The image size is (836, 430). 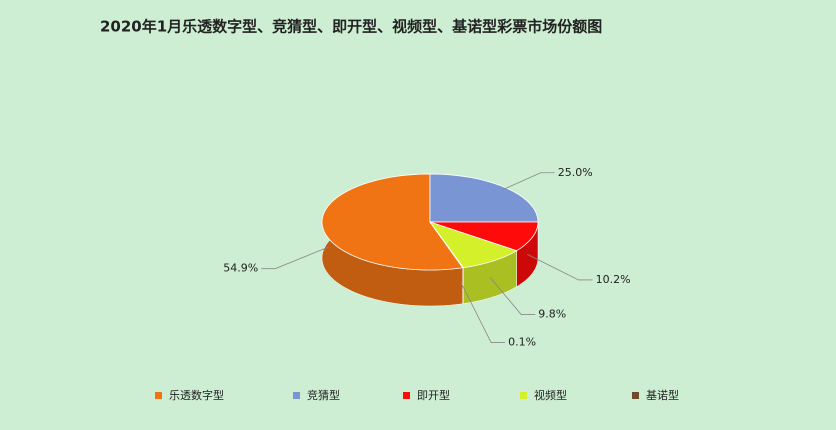 I want to click on legend-label: 即开型, so click(x=433, y=395).